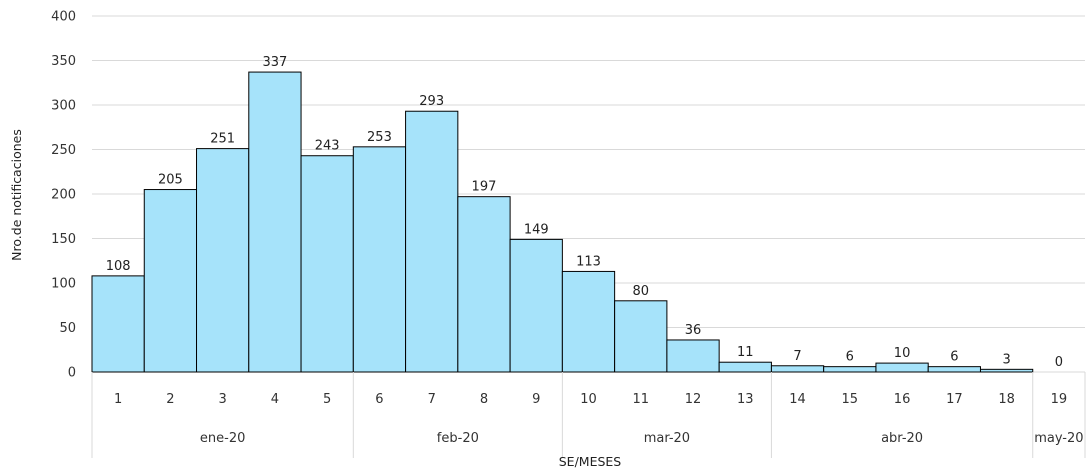  What do you see at coordinates (327, 399) in the screenshot?
I see `x-tick-label: 5` at bounding box center [327, 399].